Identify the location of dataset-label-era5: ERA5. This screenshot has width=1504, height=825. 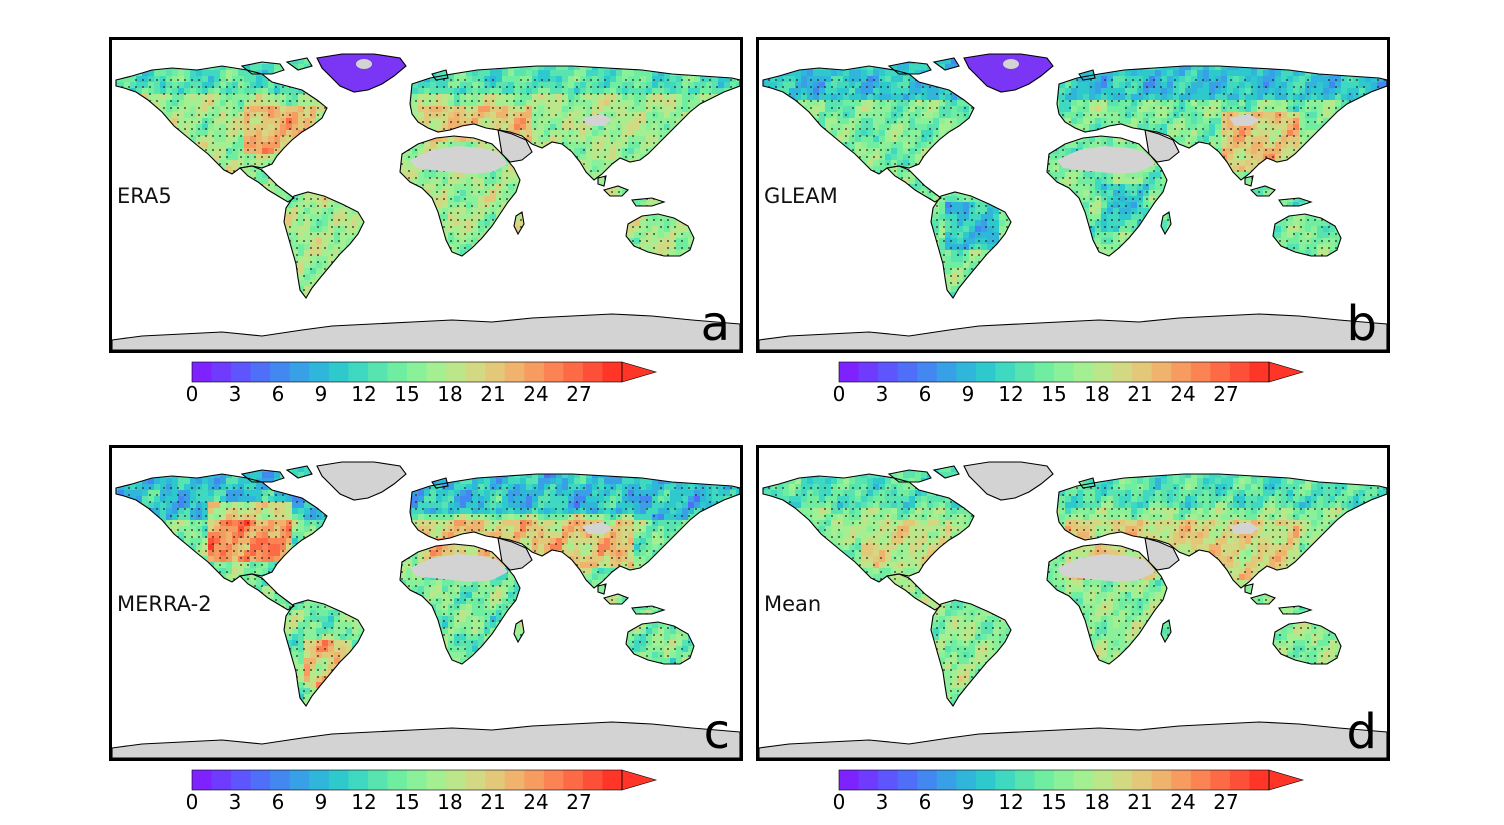
(144, 196).